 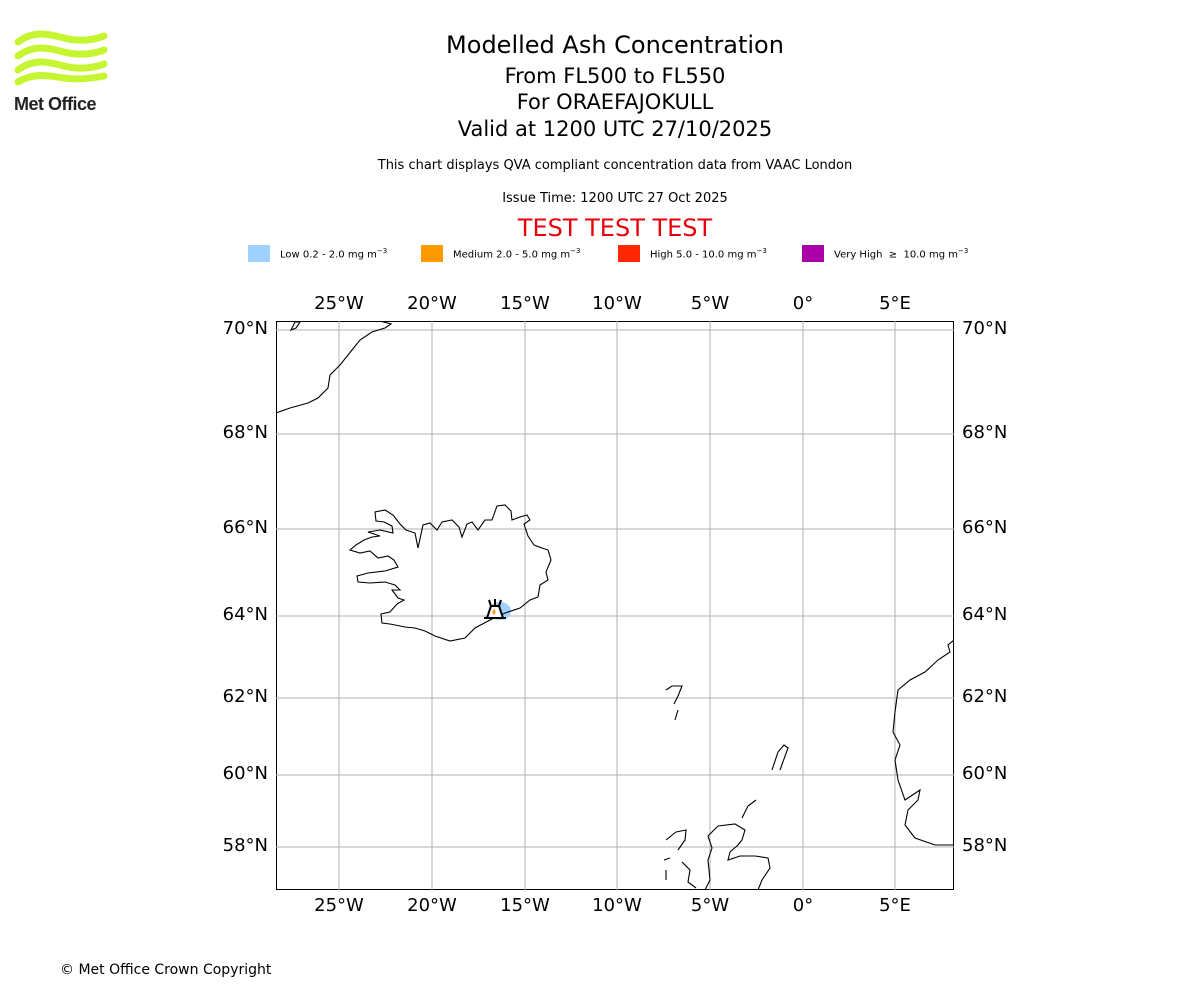 I want to click on lon-label-bottom: 5°W, so click(x=710, y=905).